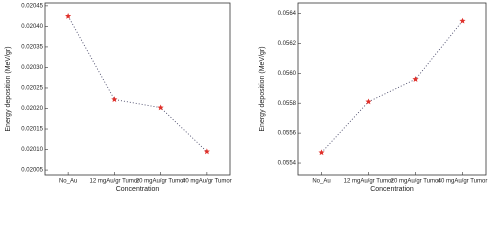 This screenshot has width=500, height=240. What do you see at coordinates (32, 27) in the screenshot?
I see `y-tick-label: 0.02040` at bounding box center [32, 27].